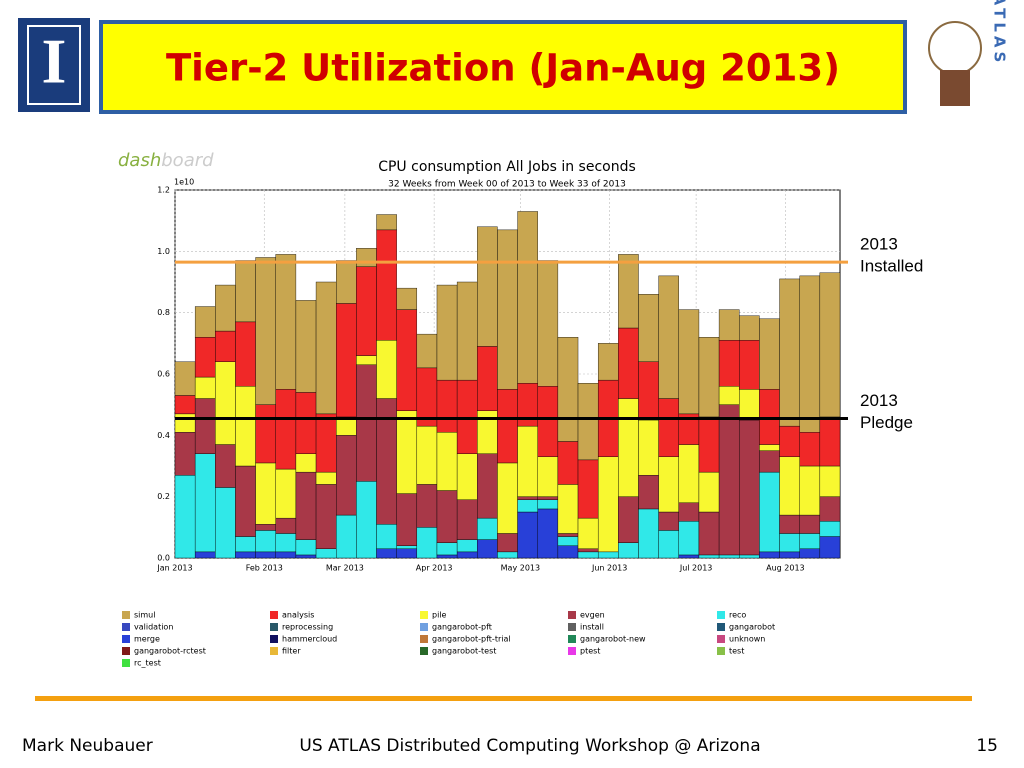  Describe the element at coordinates (955, 88) in the screenshot. I see `atlas-figure` at that location.